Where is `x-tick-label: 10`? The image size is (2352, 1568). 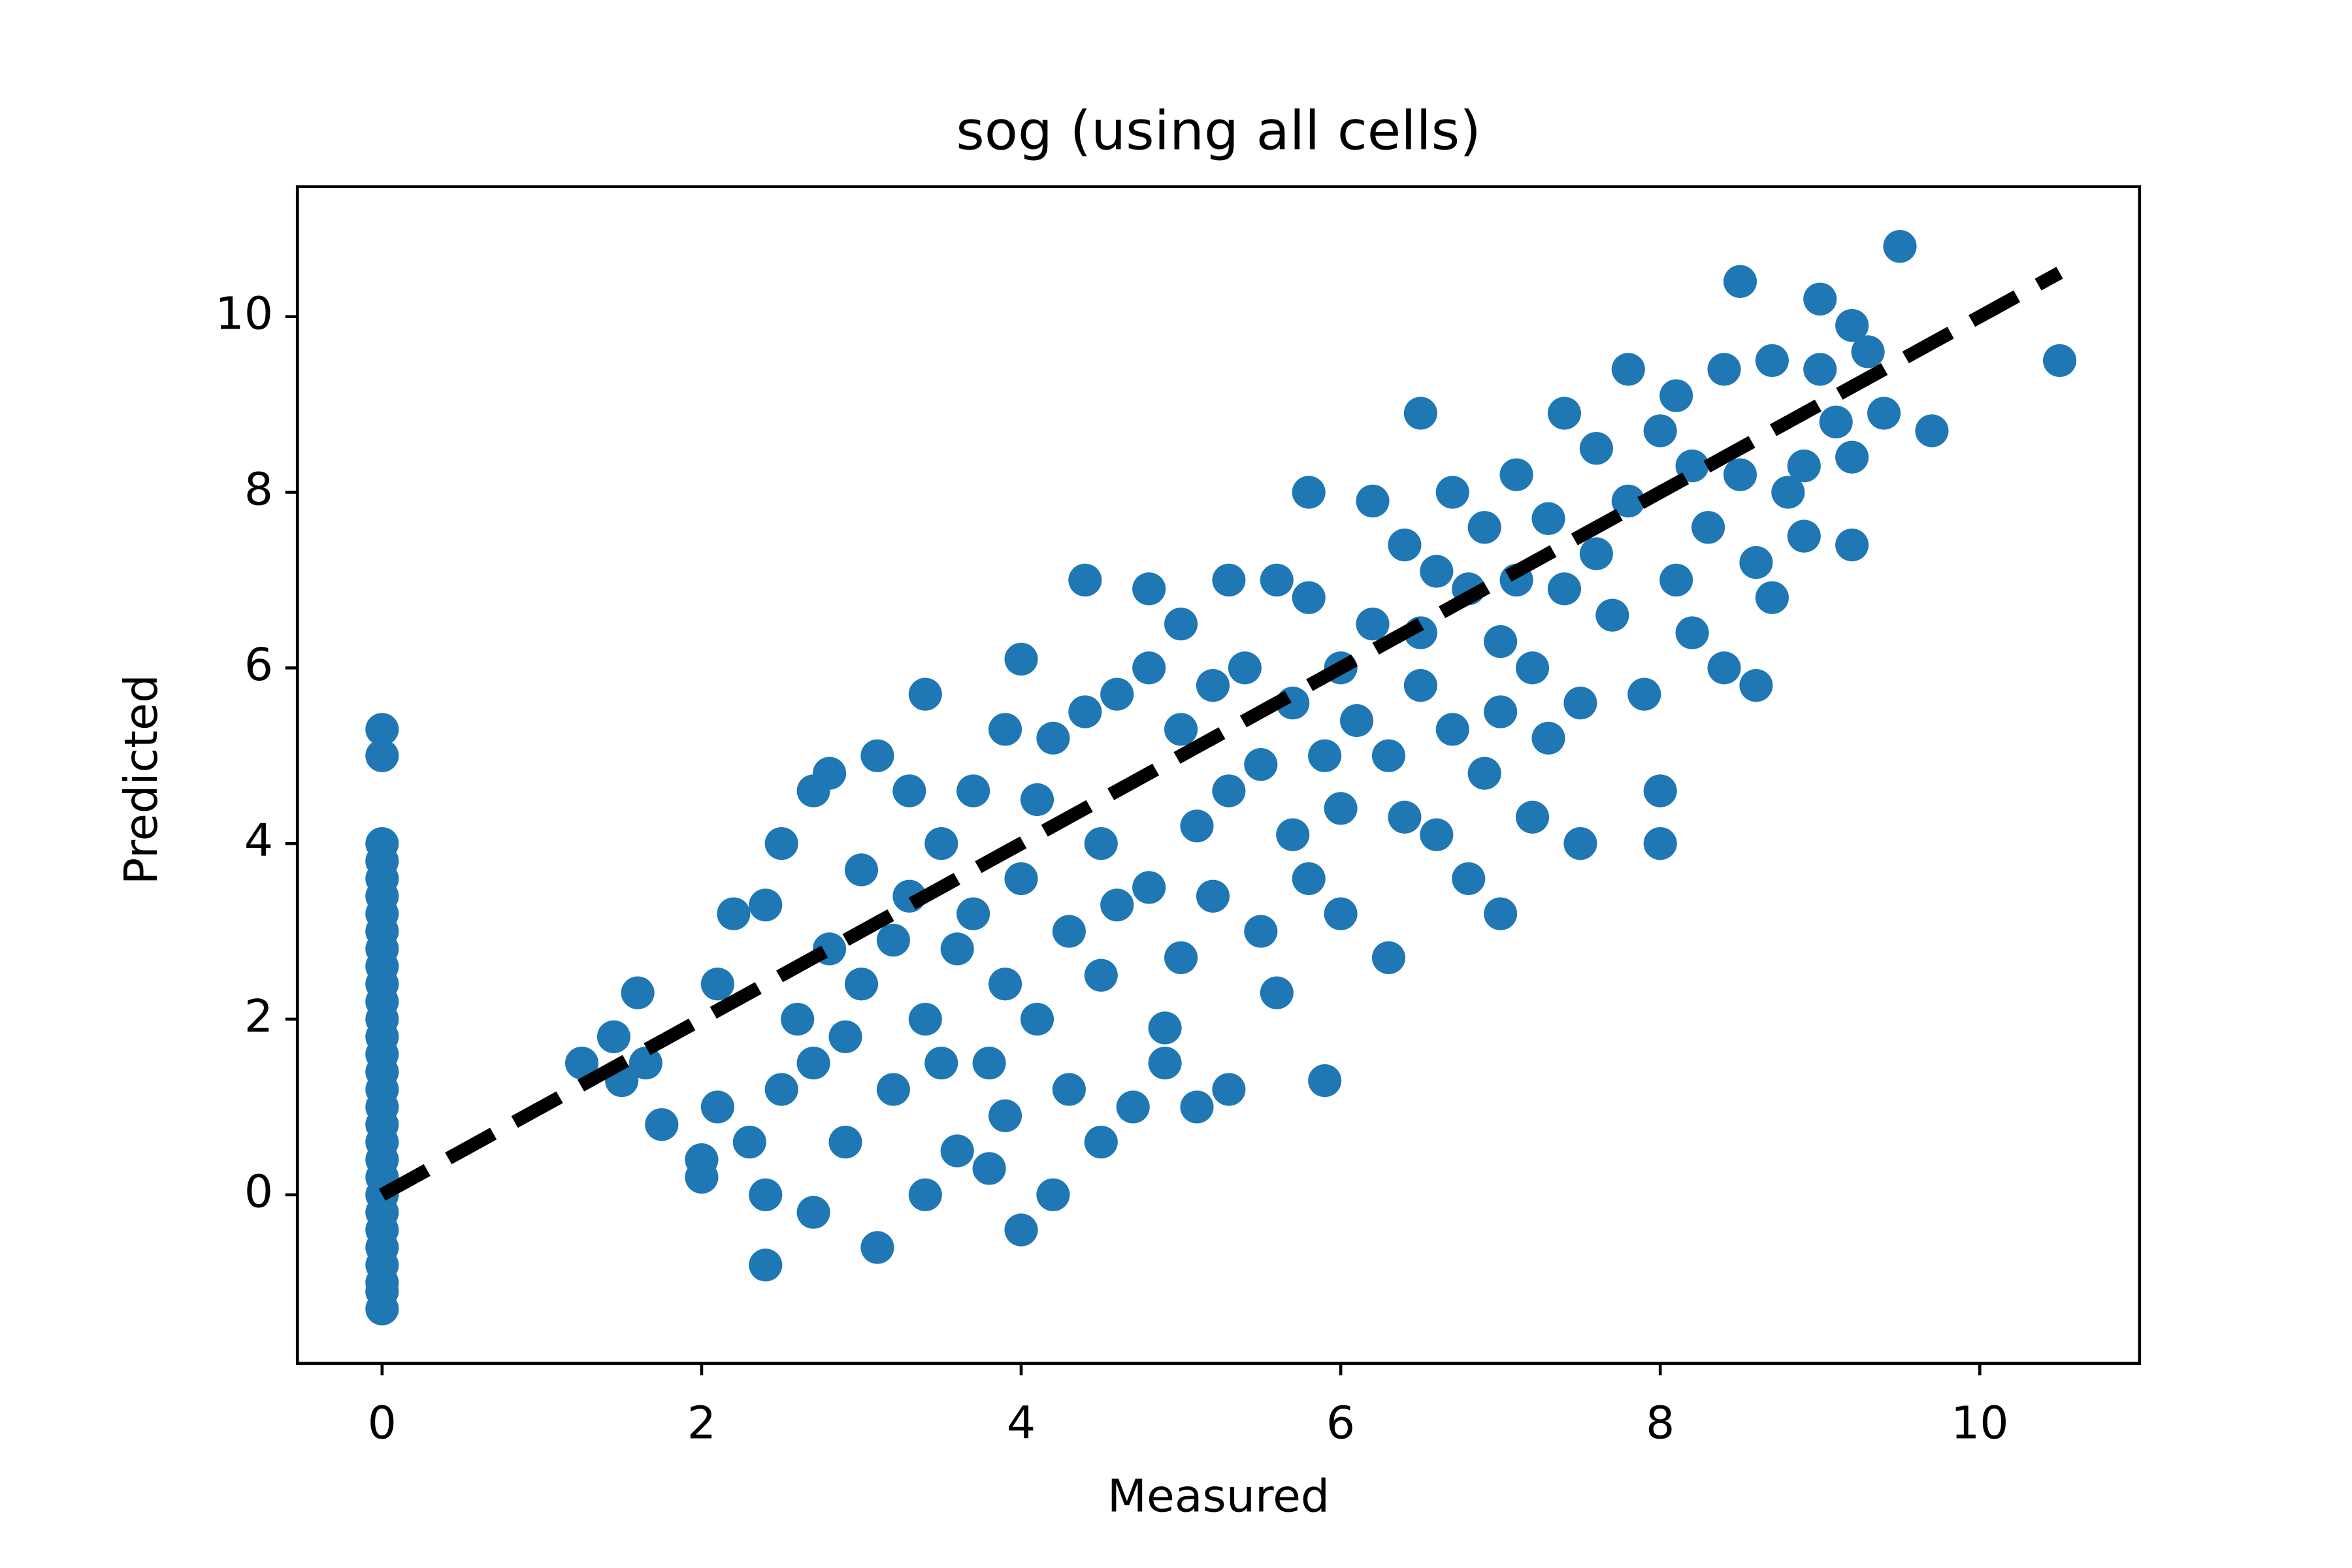
x-tick-label: 10 is located at coordinates (1980, 1423).